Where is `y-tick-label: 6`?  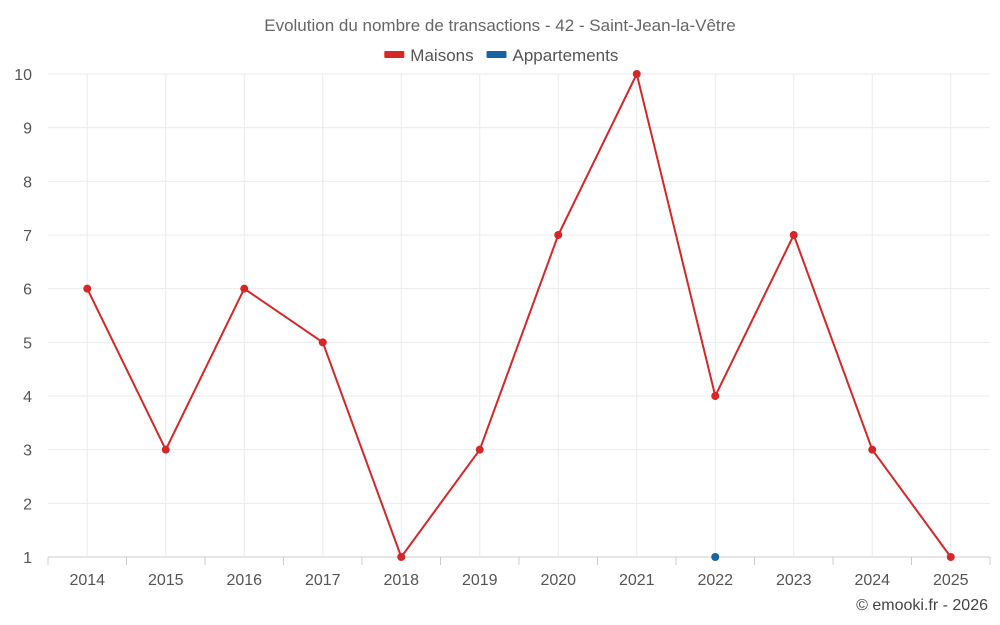
y-tick-label: 6 is located at coordinates (27, 290).